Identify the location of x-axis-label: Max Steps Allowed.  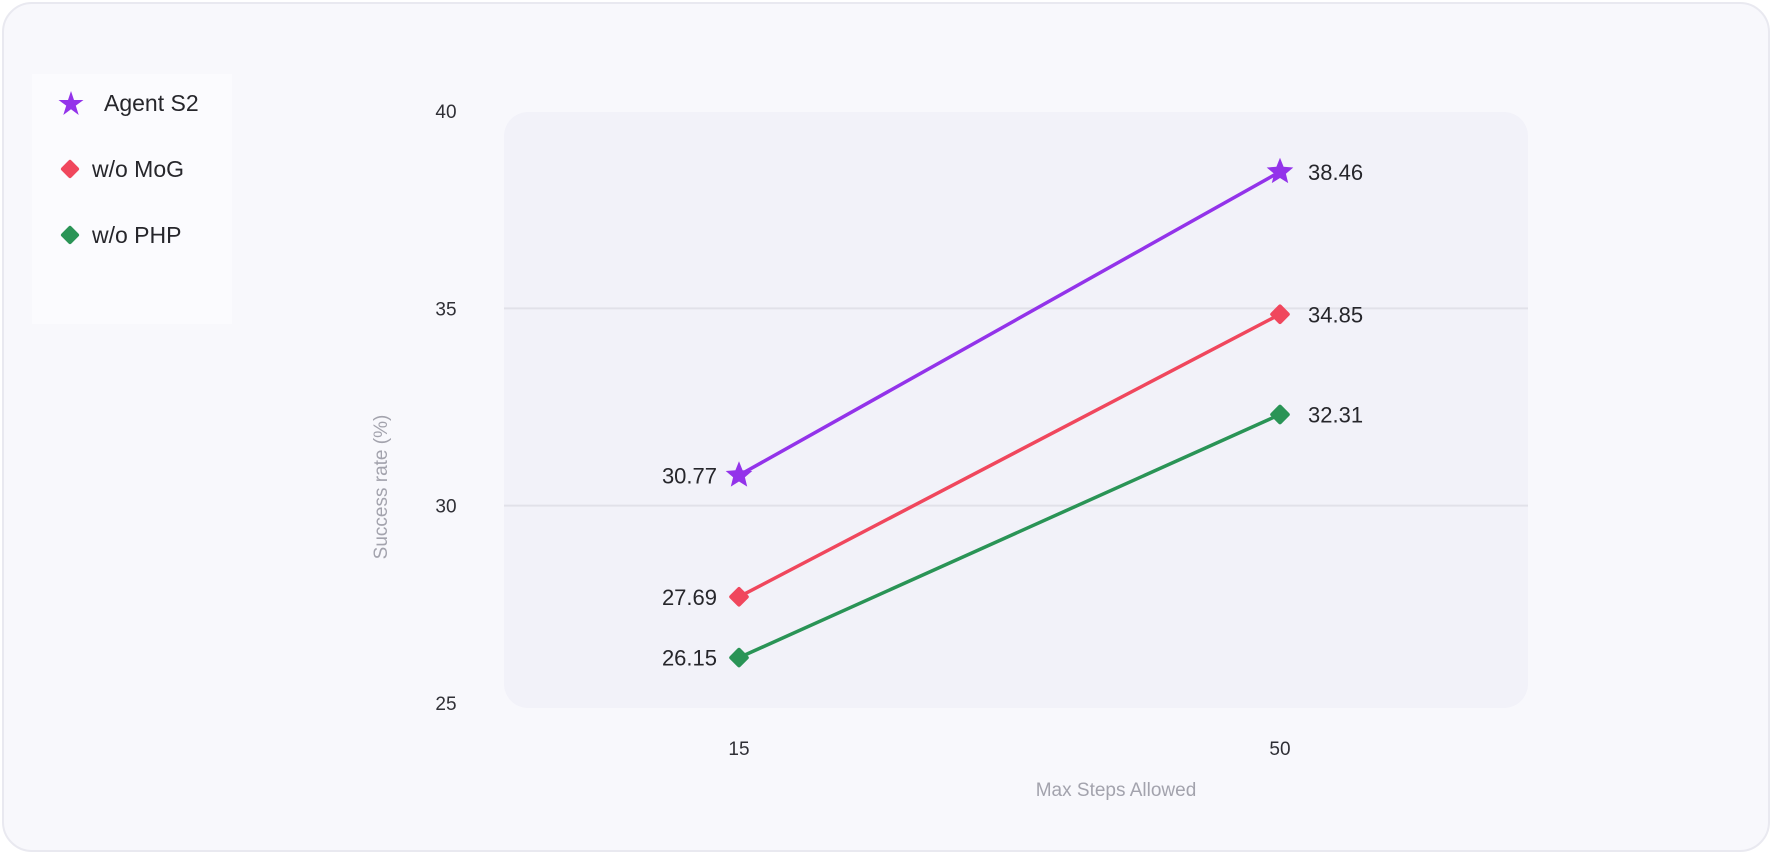
(1116, 790).